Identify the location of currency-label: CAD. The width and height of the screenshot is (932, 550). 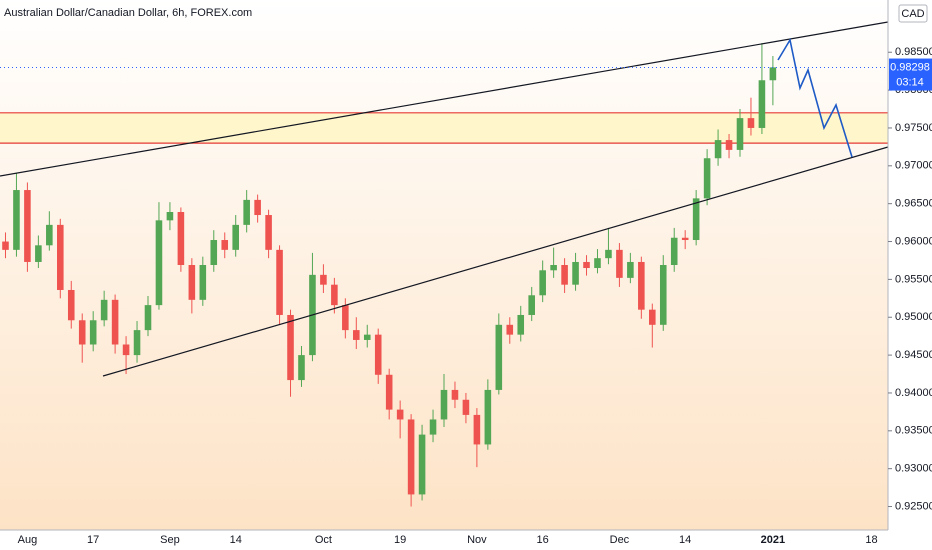
(912, 14).